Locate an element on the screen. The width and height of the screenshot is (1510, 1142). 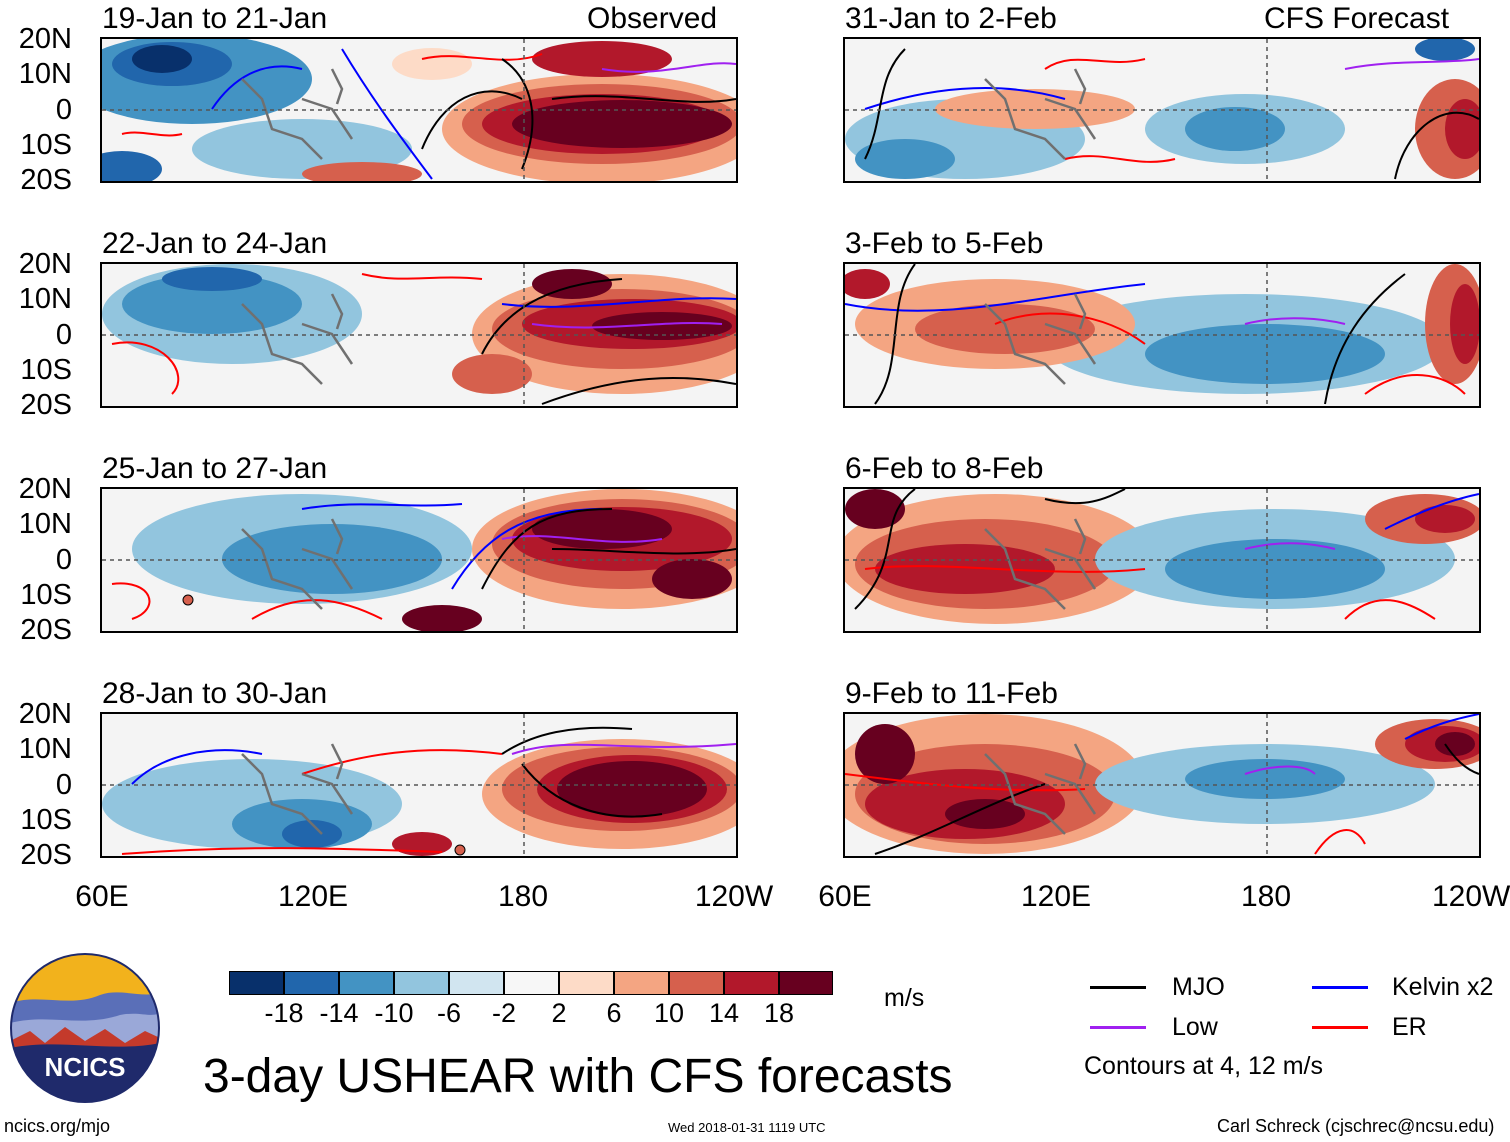
panel-title-obs-2: 22-Jan to 24-Jan is located at coordinates (215, 243).